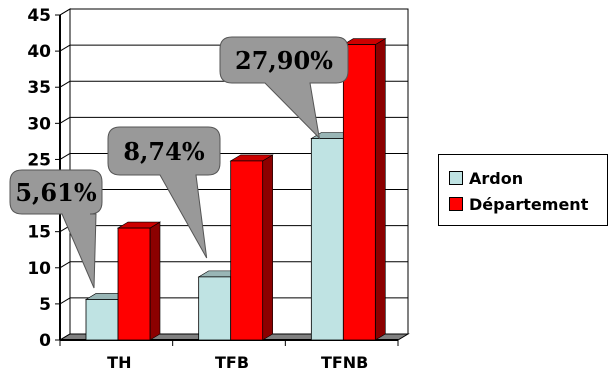 Image resolution: width=614 pixels, height=381 pixels. Describe the element at coordinates (247, 250) in the screenshot. I see `bar-département-tfb` at that location.